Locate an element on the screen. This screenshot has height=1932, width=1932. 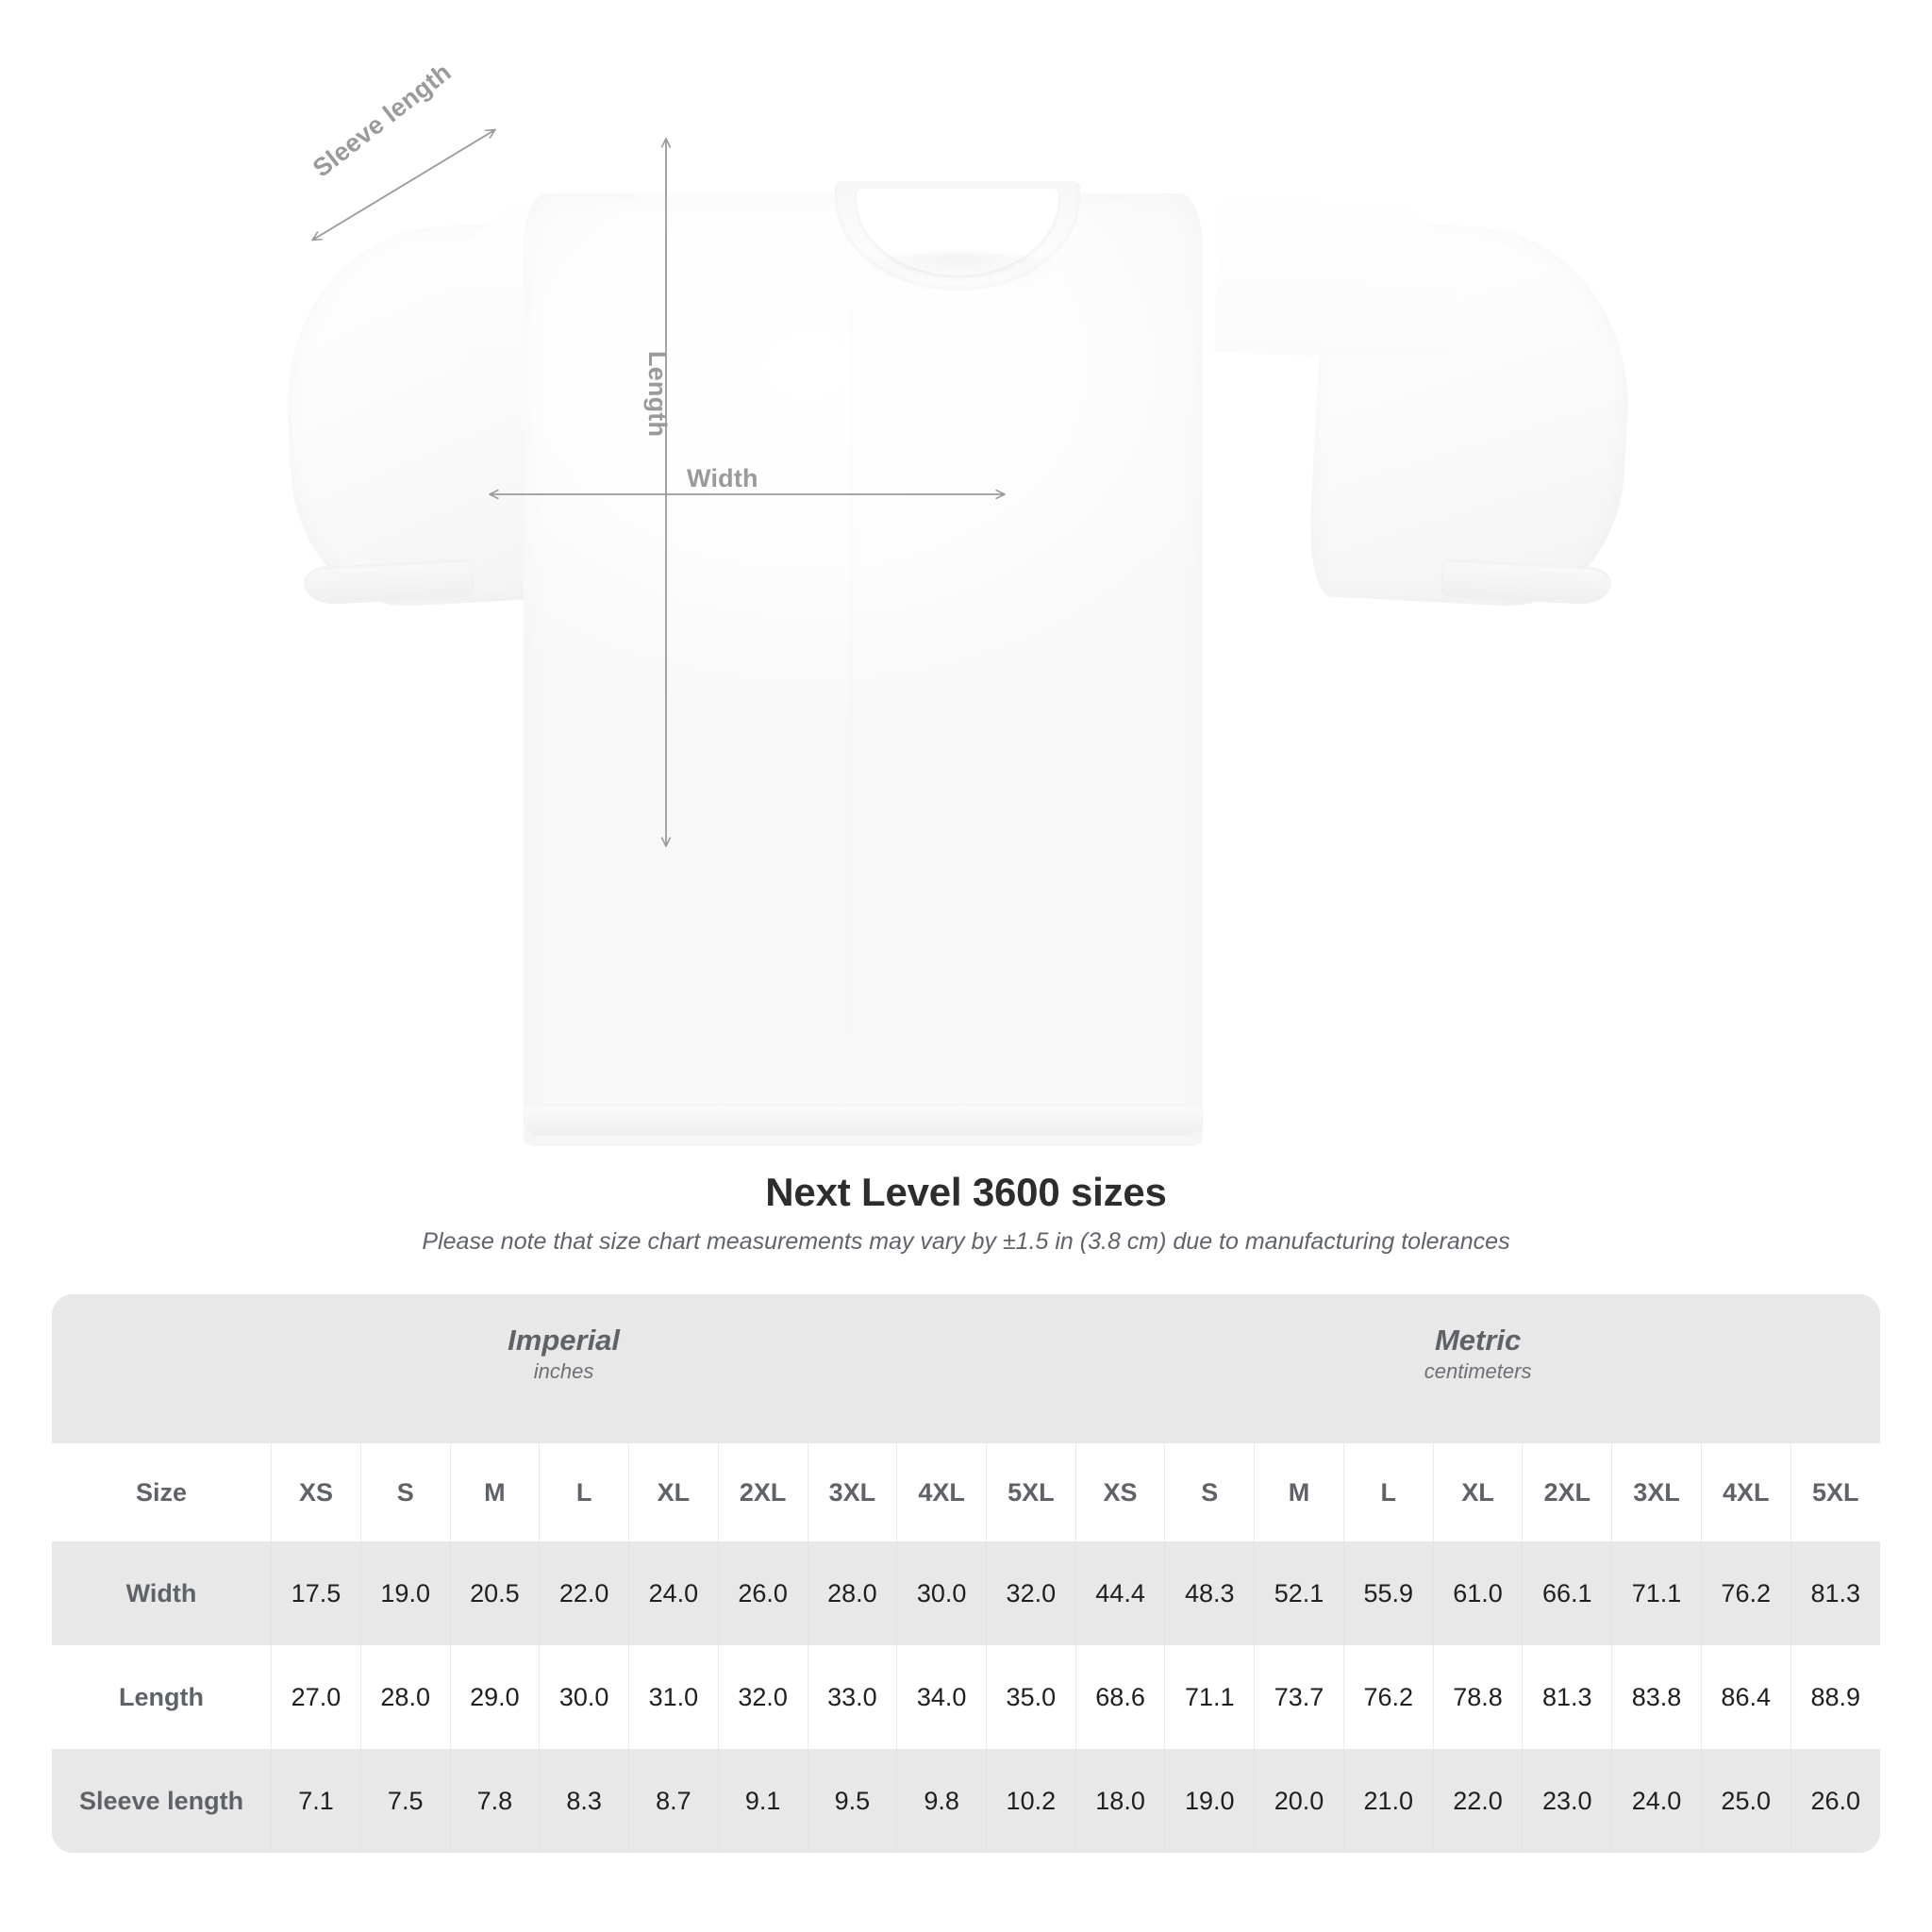
size-col-13: XL is located at coordinates (1478, 1492).